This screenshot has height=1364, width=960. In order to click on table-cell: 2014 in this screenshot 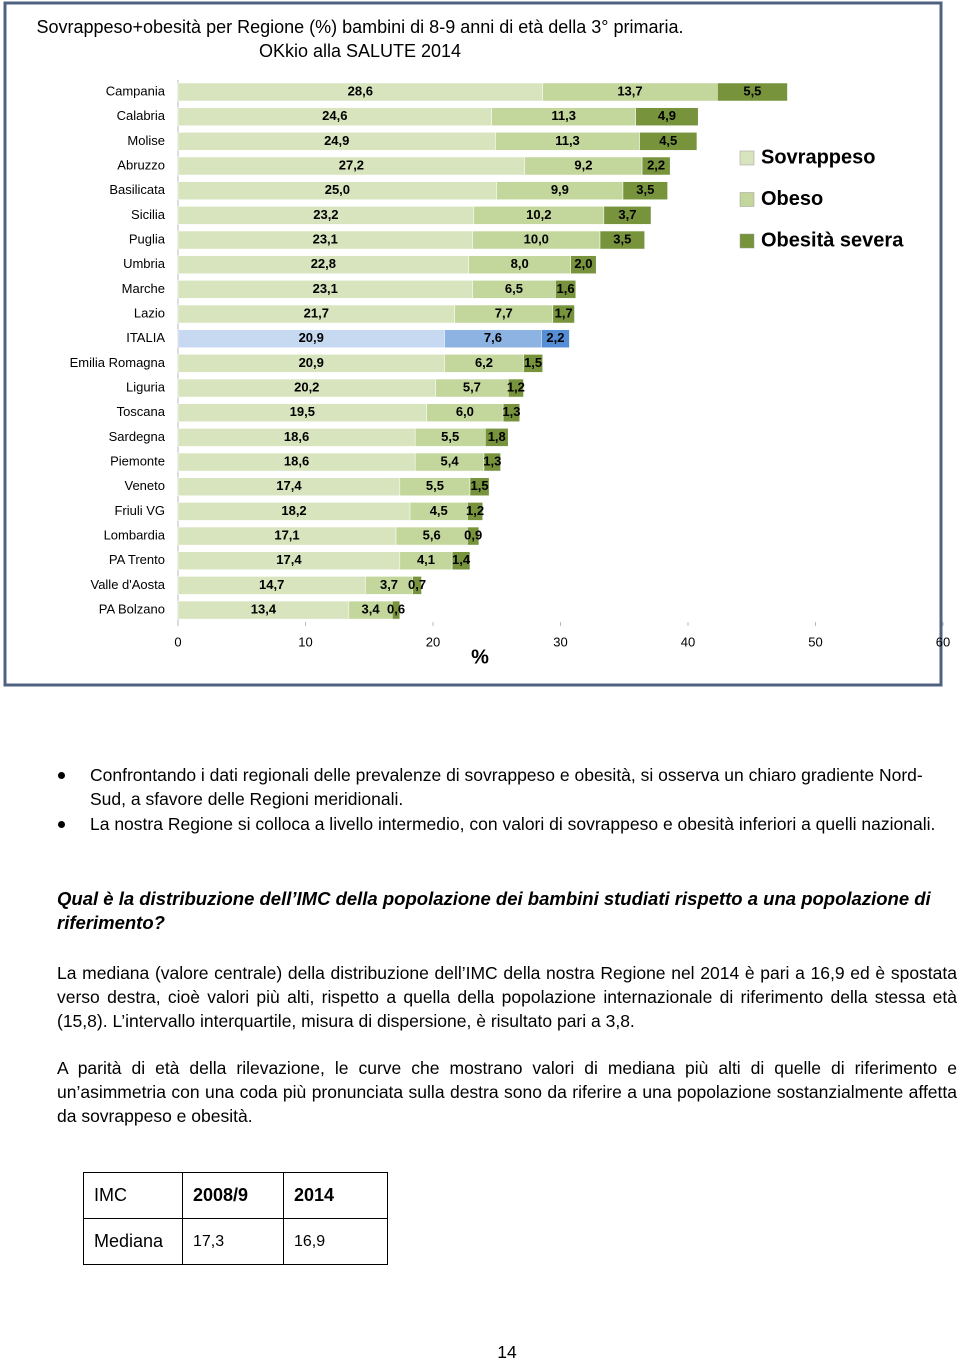, I will do `click(335, 1195)`.